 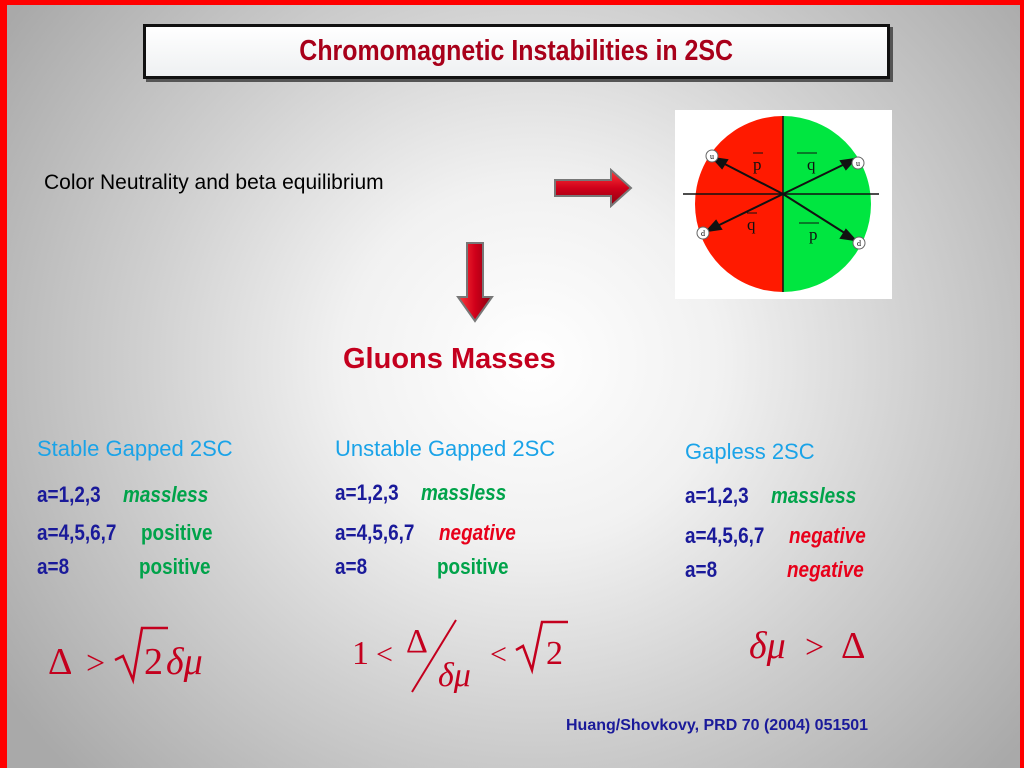 What do you see at coordinates (750, 451) in the screenshot?
I see `column-heading: Gapless 2SC` at bounding box center [750, 451].